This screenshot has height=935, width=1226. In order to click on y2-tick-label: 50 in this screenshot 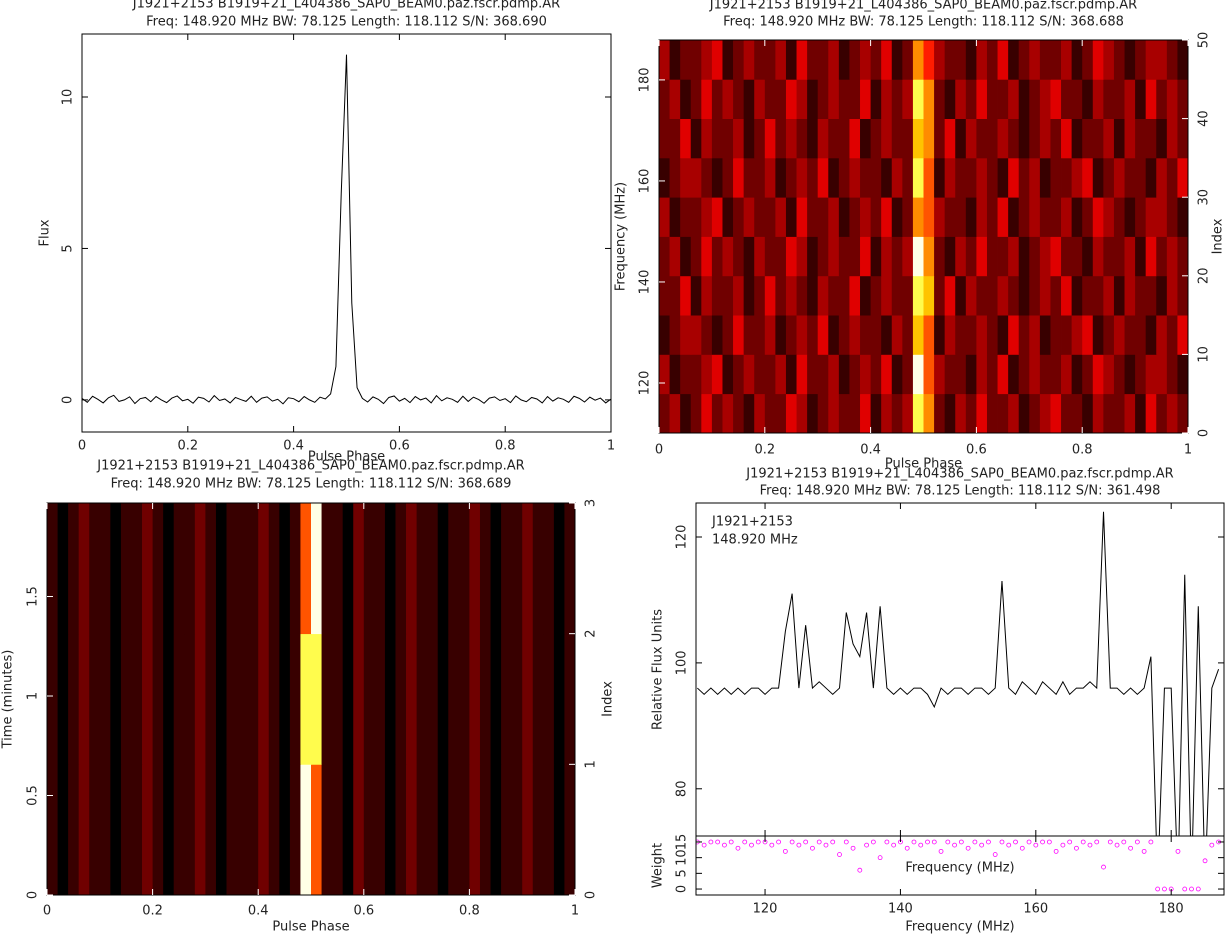, I will do `click(1204, 40)`.